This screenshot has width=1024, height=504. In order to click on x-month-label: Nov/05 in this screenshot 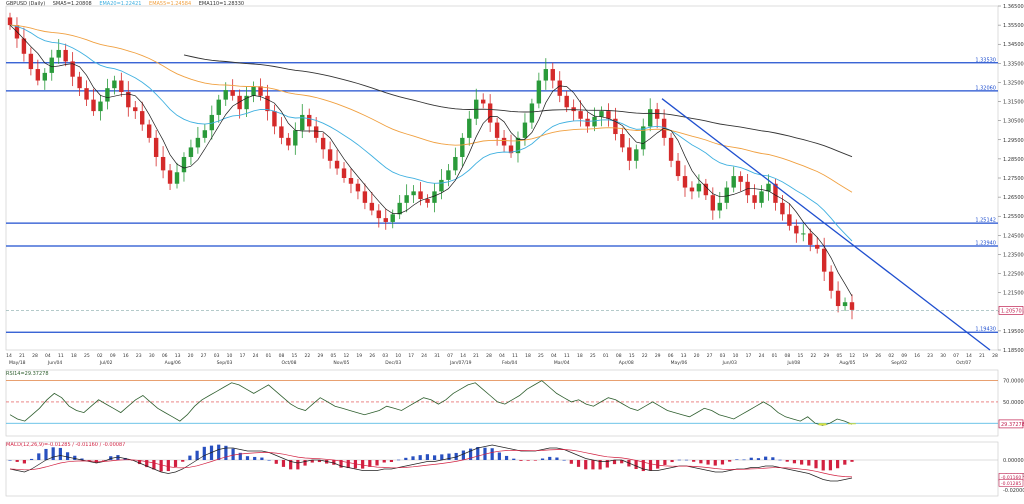, I will do `click(341, 363)`.